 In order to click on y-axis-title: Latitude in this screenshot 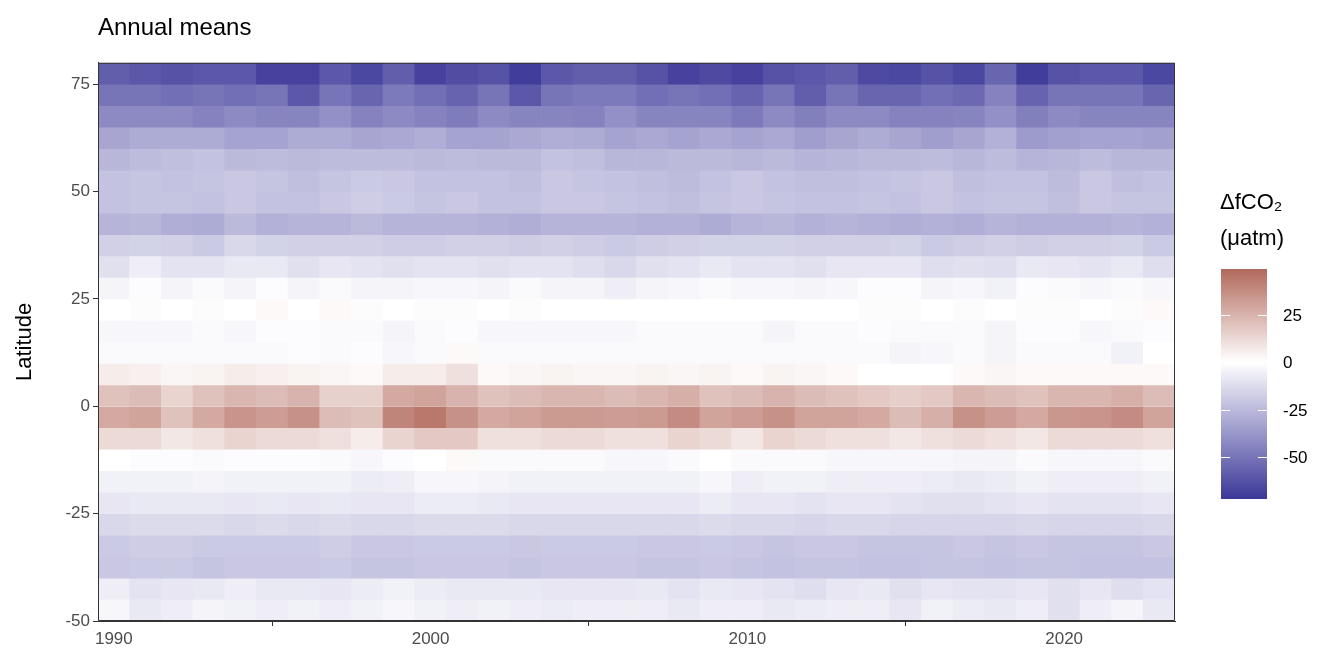, I will do `click(24, 342)`.